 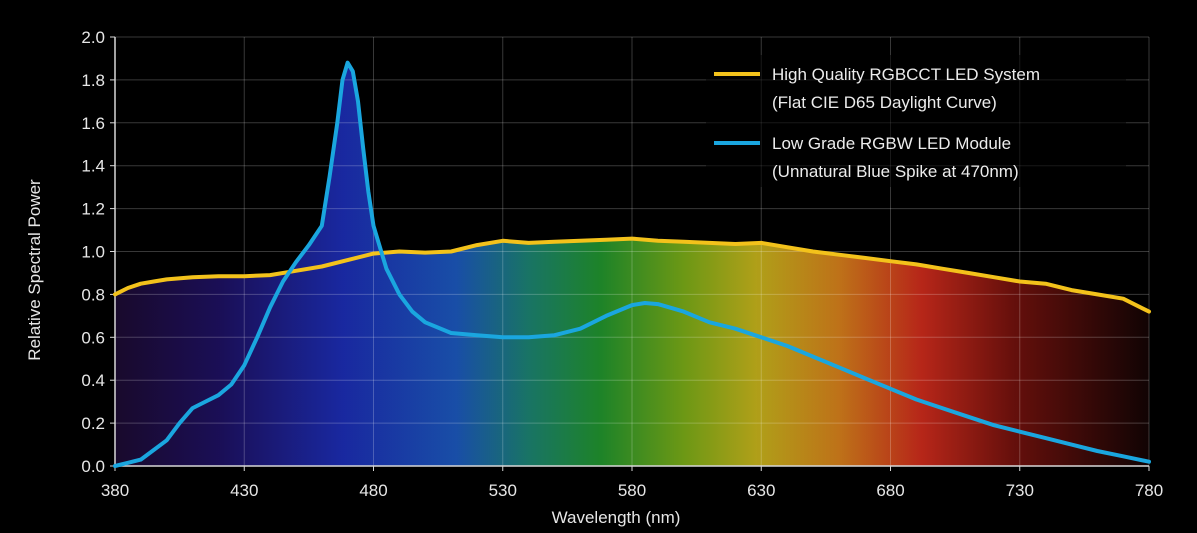 I want to click on legend-sublabel-rgbw: (Unnatural Blue Spike at 470nm), so click(x=895, y=171).